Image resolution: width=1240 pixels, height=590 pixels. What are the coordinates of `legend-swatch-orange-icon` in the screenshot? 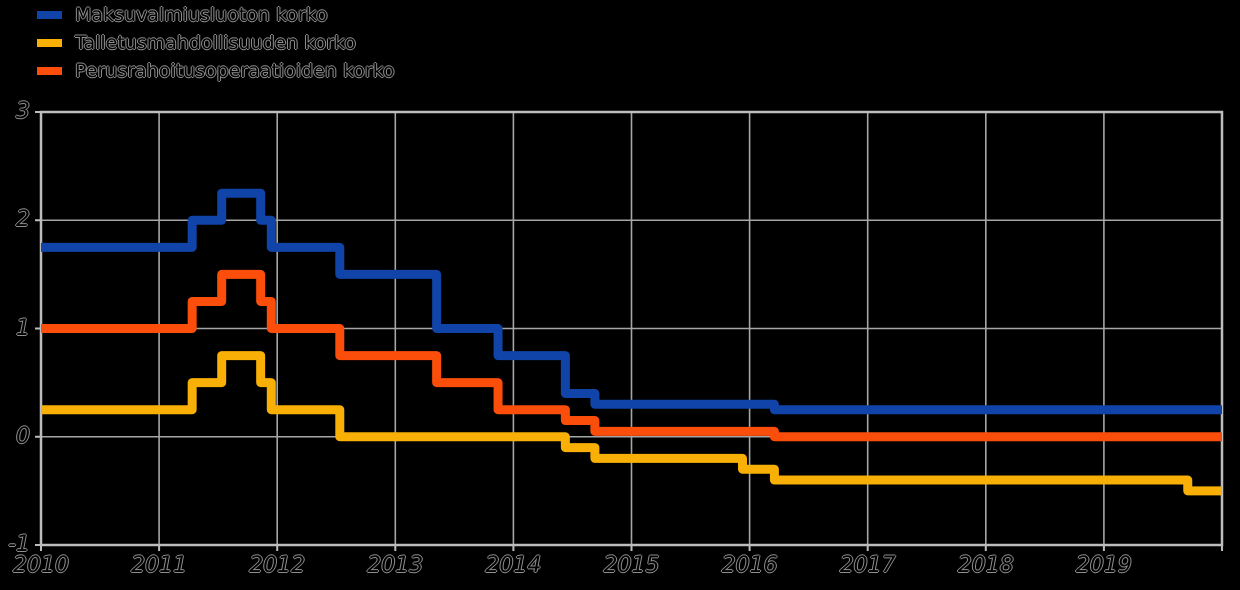 It's located at (49, 71).